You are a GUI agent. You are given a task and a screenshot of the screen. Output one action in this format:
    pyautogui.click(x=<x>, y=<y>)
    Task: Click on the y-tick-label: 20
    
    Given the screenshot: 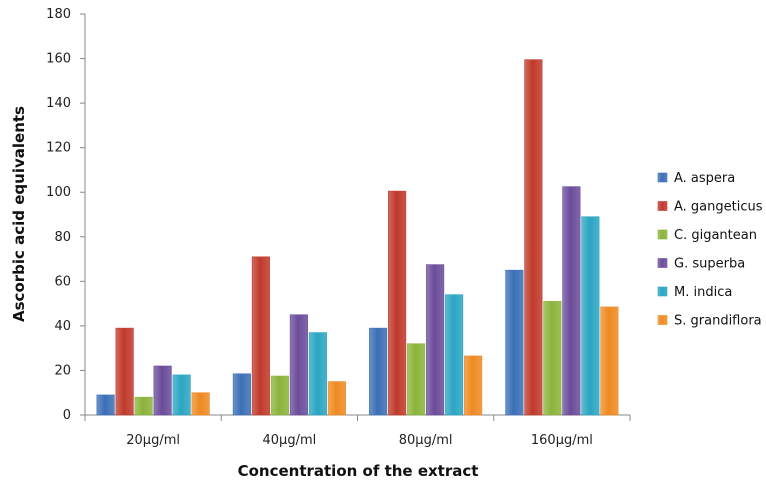 What is the action you would take?
    pyautogui.click(x=62, y=370)
    